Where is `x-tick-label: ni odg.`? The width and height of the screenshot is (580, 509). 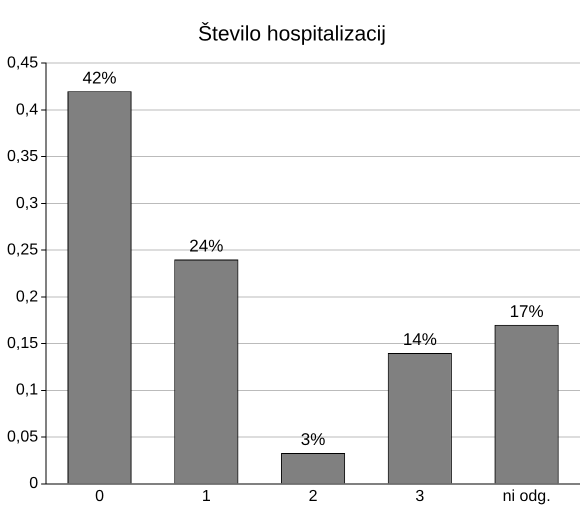 x-tick-label: ni odg. is located at coordinates (526, 496).